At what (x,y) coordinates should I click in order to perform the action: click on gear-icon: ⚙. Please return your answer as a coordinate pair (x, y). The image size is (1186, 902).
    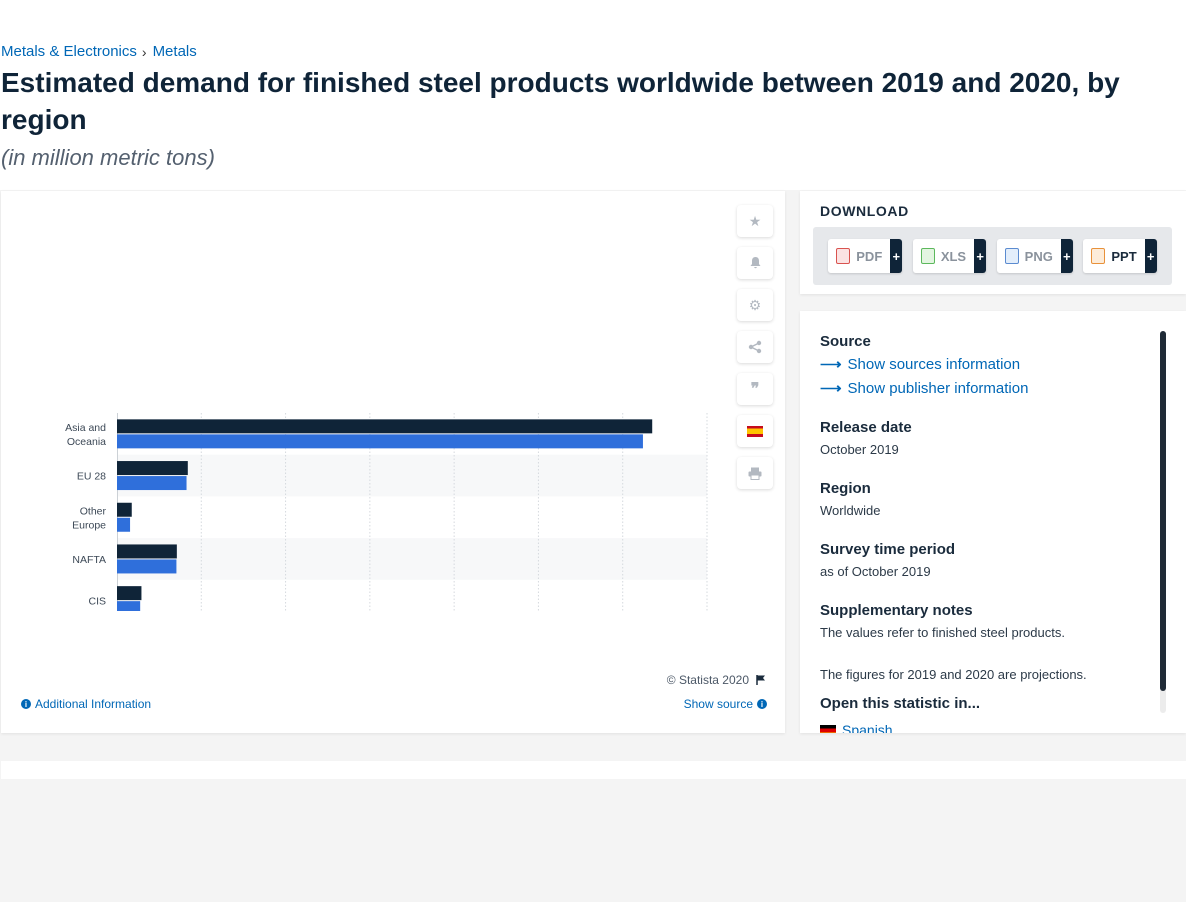
    Looking at the image, I should click on (755, 304).